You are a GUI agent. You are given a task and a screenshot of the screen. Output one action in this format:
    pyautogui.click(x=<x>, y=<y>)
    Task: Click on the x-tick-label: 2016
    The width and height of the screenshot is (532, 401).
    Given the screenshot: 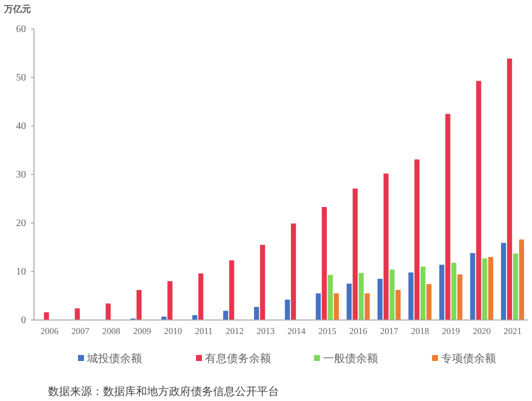 What is the action you would take?
    pyautogui.click(x=358, y=331)
    